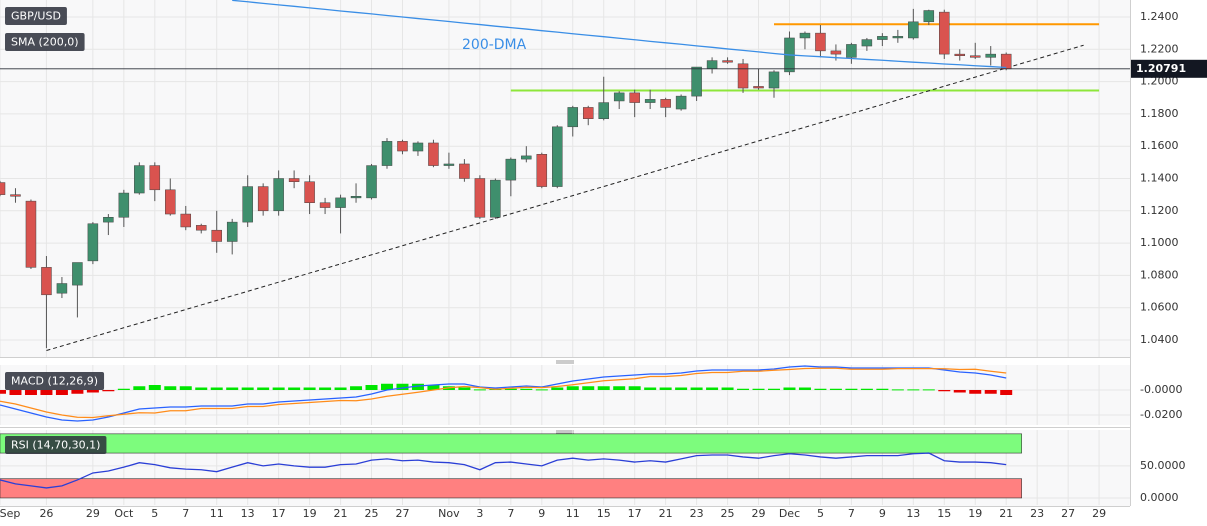 The width and height of the screenshot is (1207, 526). Describe the element at coordinates (1159, 497) in the screenshot. I see `y-tick-label: 0.0000` at that location.